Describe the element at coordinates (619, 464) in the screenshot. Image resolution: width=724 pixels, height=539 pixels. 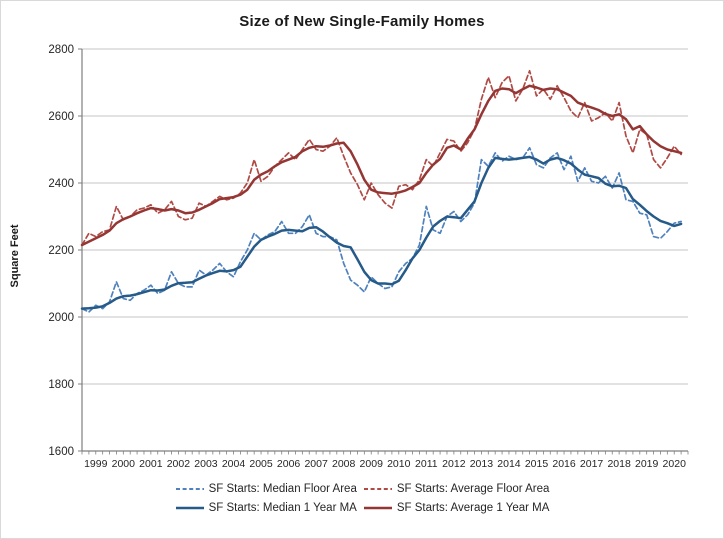
I see `x-tick-label: 2018` at that location.